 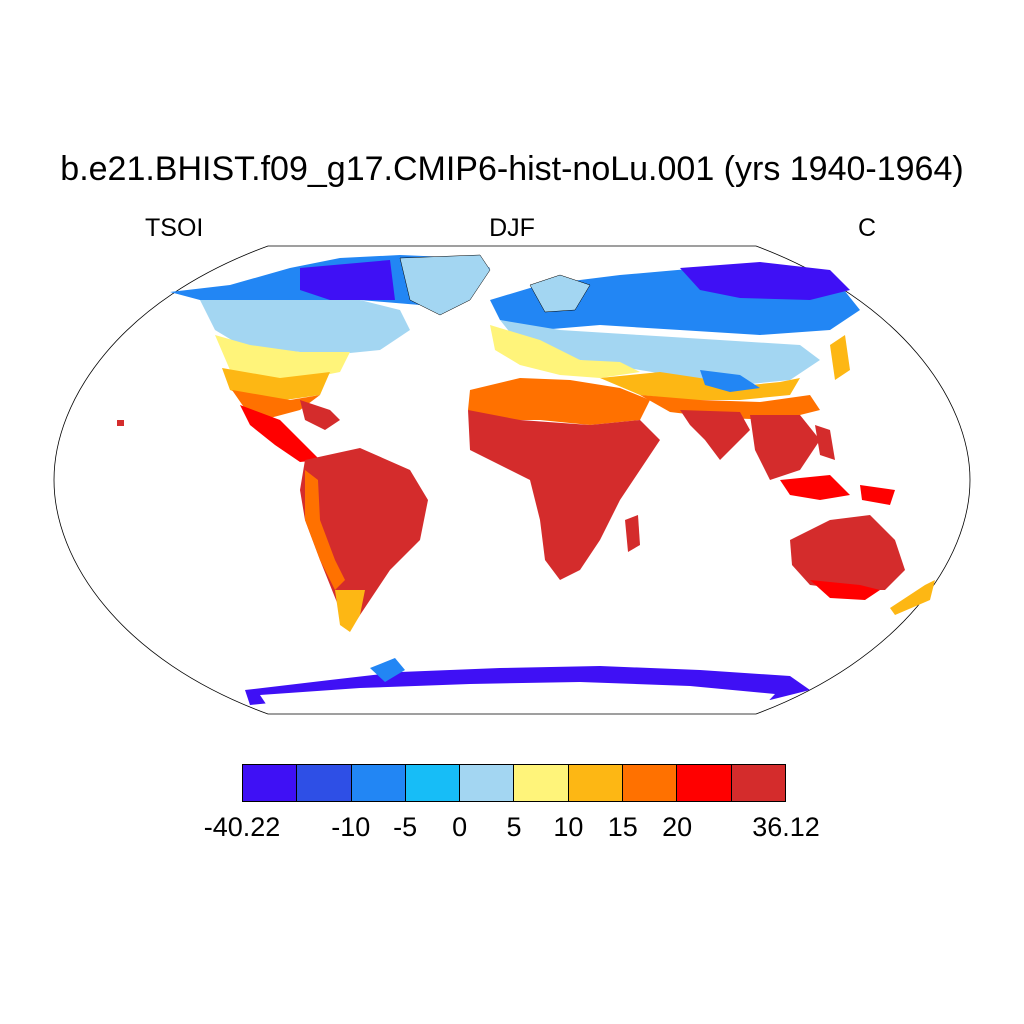 I want to click on greenland, so click(x=445, y=285).